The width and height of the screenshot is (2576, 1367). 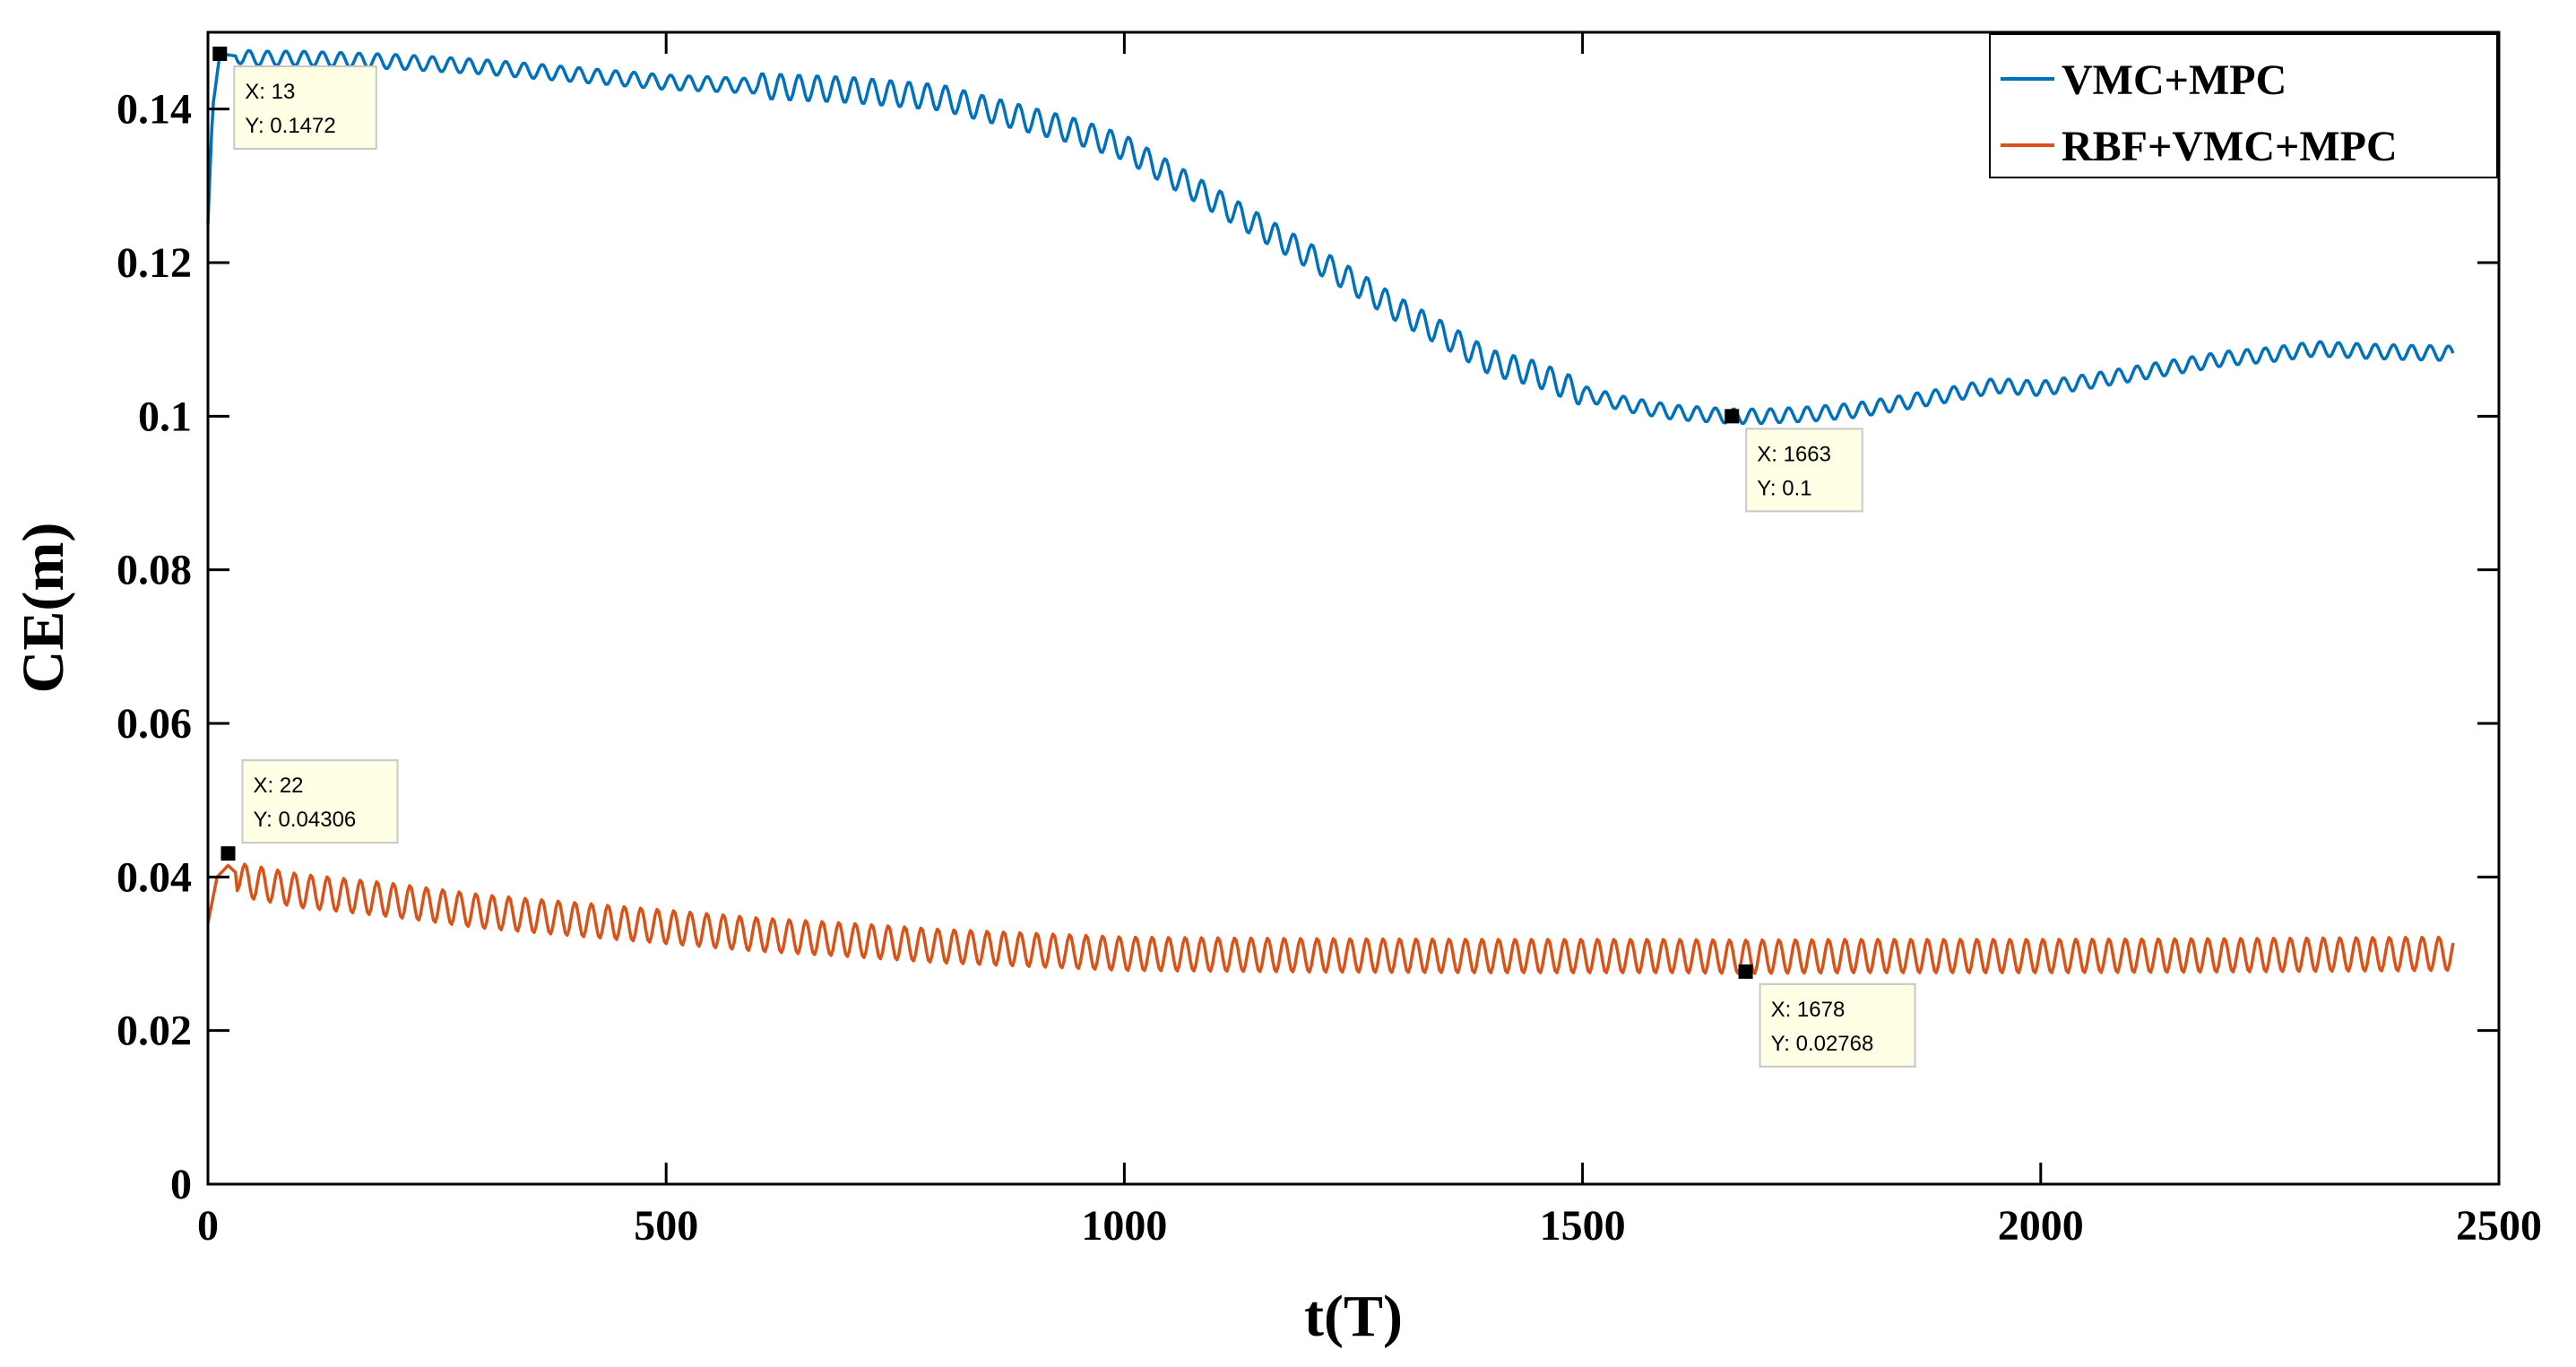 I want to click on y-tick-label: 0.12, so click(x=154, y=263).